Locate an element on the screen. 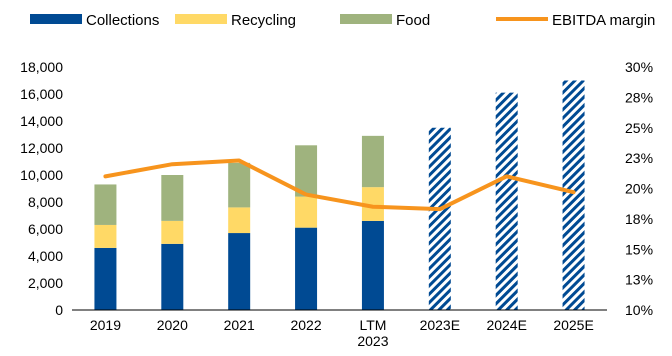 The width and height of the screenshot is (672, 356). y-right-tick-label: 25% is located at coordinates (639, 128).